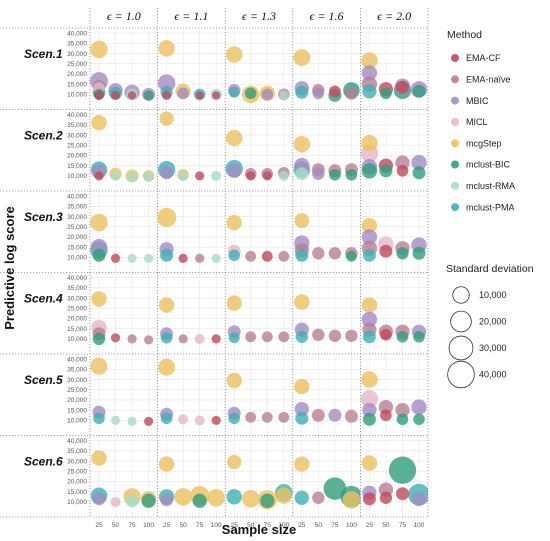  I want to click on legend-size-items: 10,000 20,000 30,000 40,000, so click(477, 337).